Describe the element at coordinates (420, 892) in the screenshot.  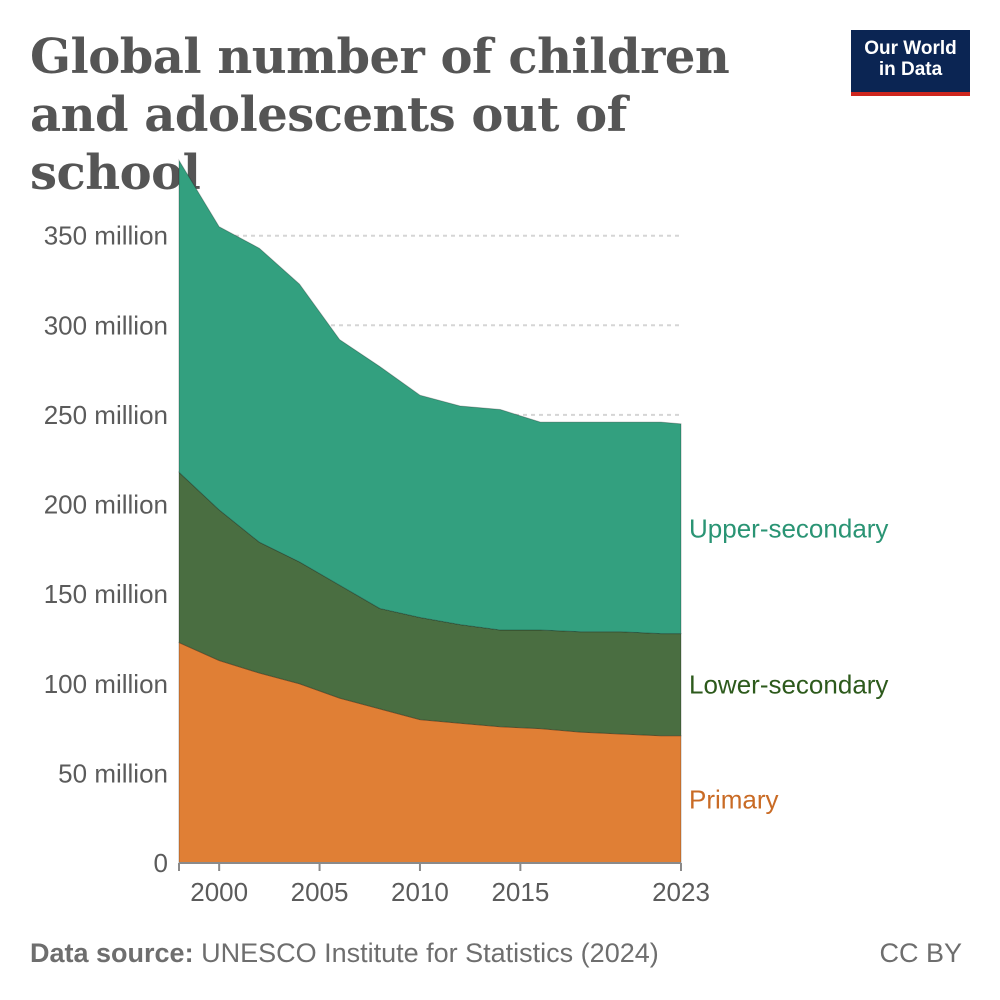
I see `x-tick-label: 2010` at that location.